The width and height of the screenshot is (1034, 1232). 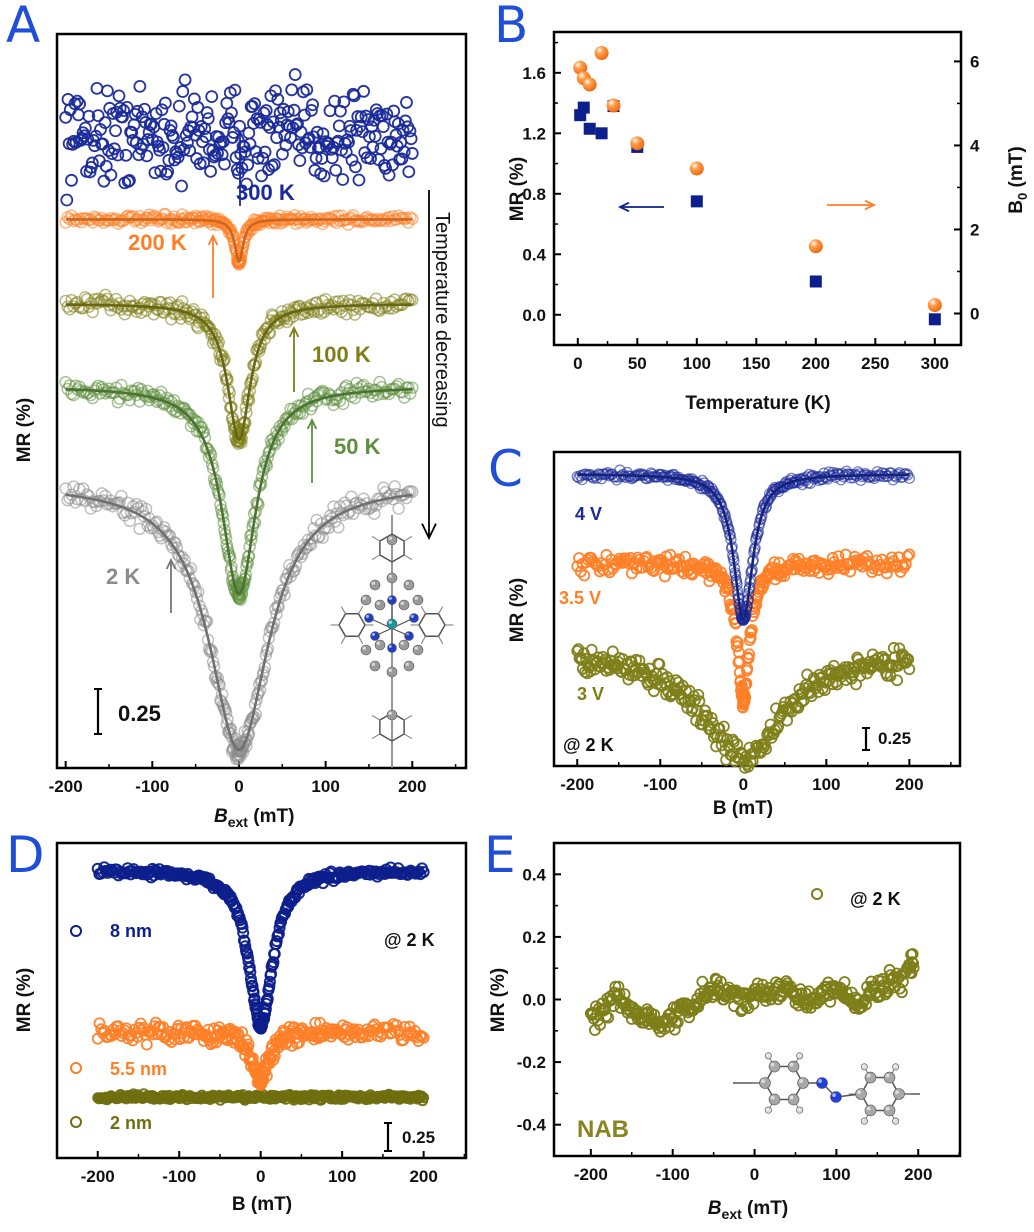 I want to click on series-e-nab, so click(x=752, y=993).